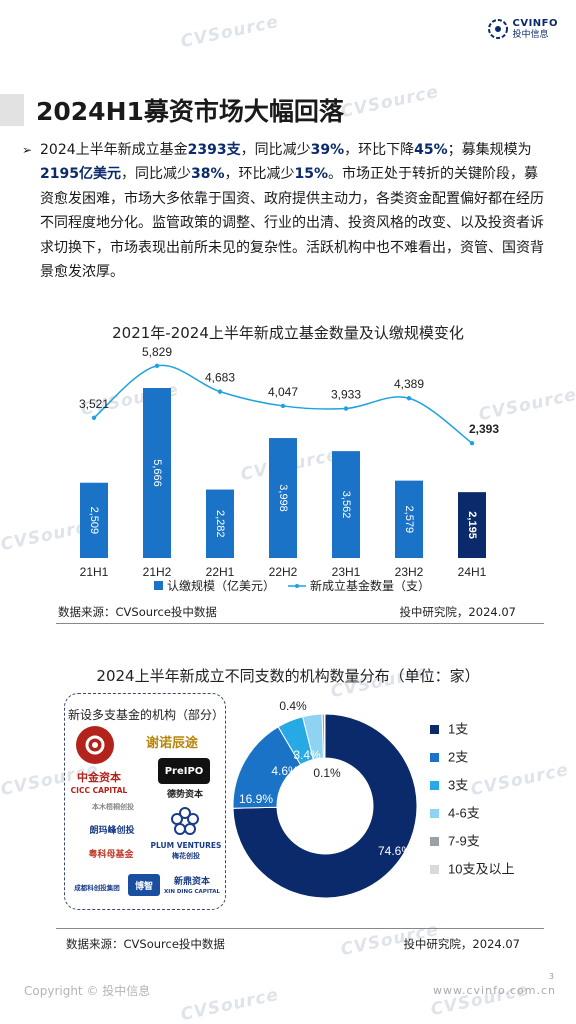 The width and height of the screenshot is (576, 1024). I want to click on x-tick-21H1: 21H1, so click(94, 572).